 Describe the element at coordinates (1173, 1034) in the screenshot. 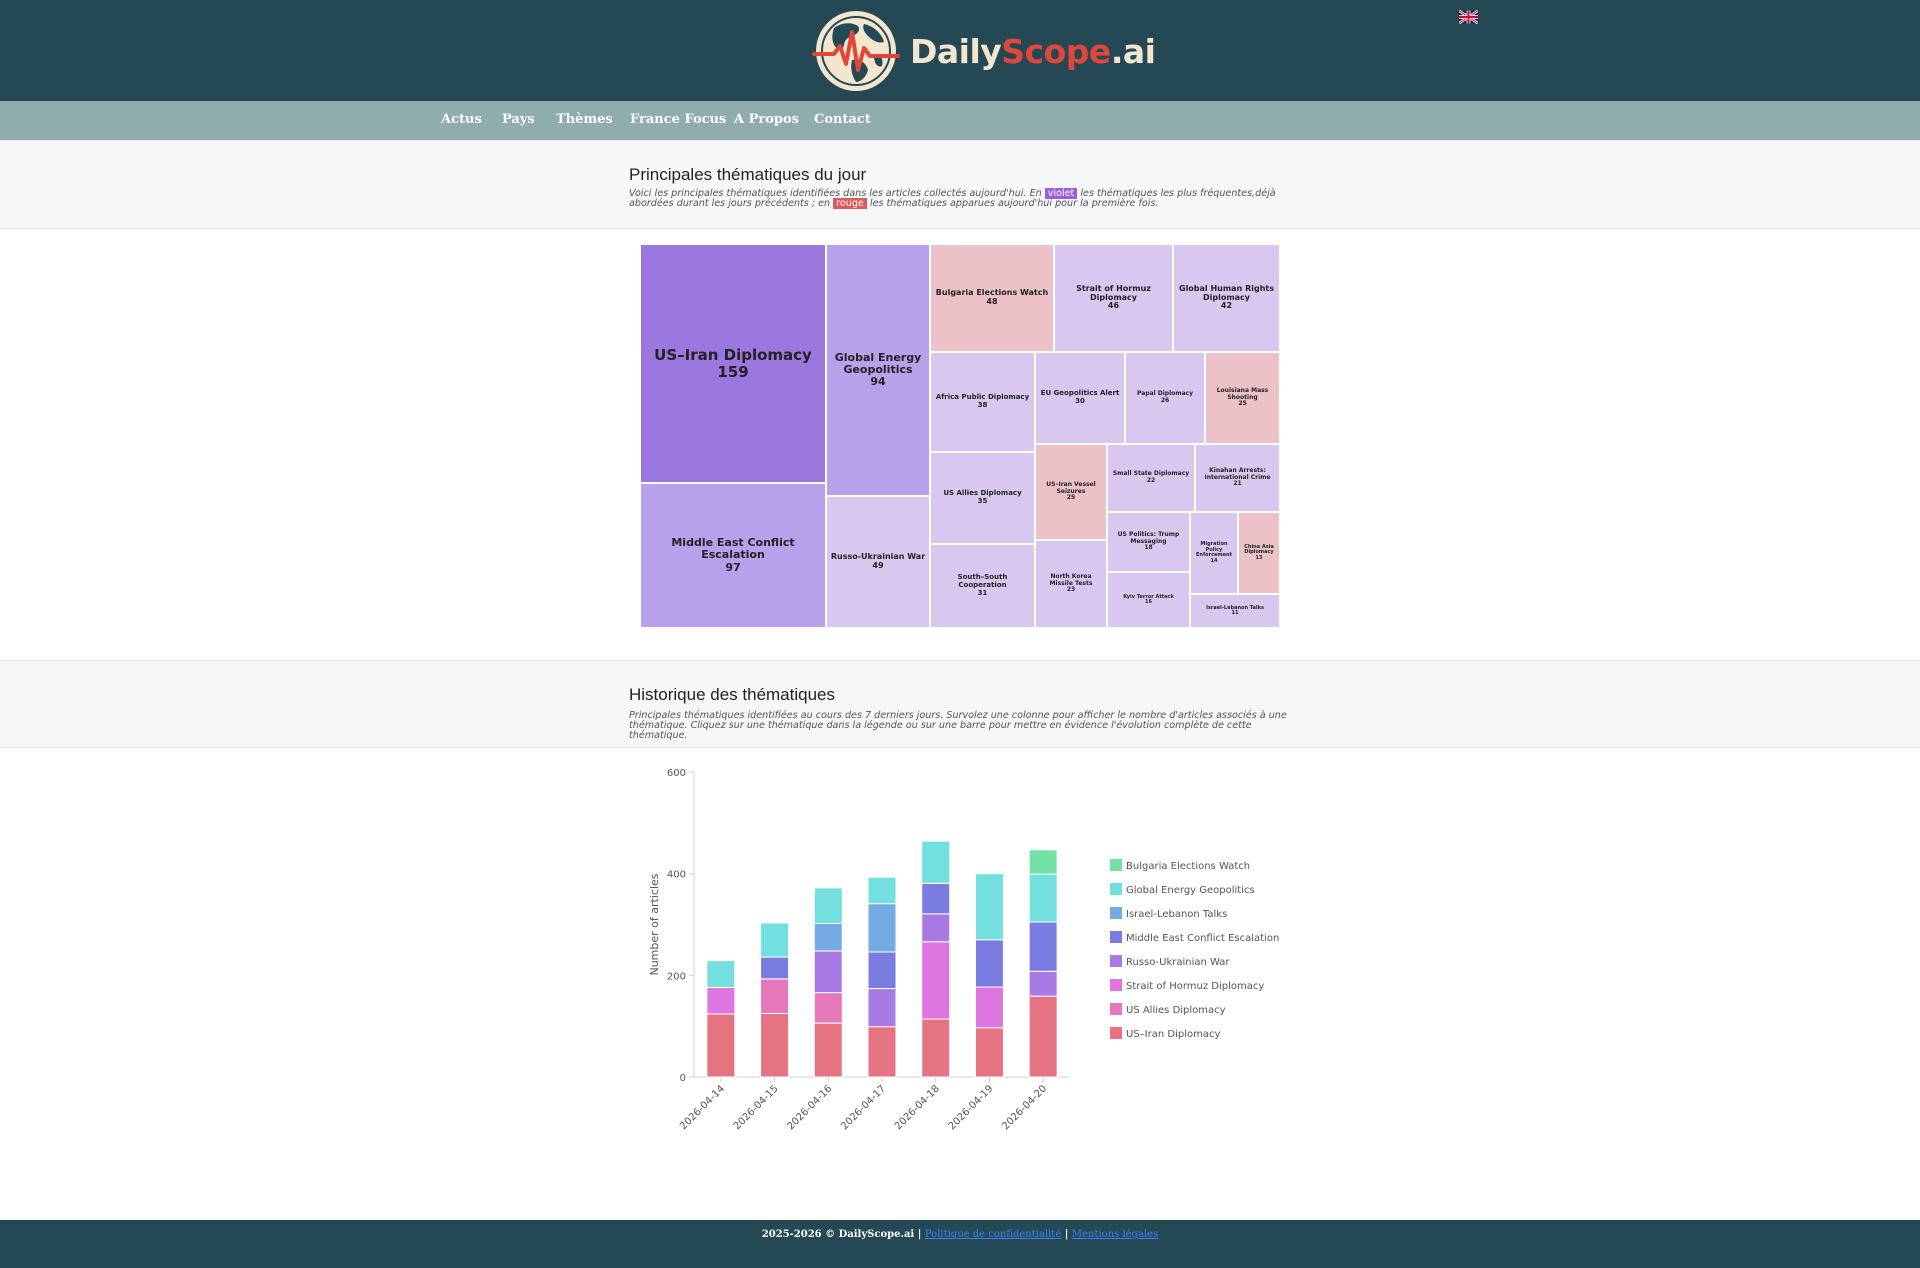

I see `legend-item-label: US–Iran Diplomacy` at that location.